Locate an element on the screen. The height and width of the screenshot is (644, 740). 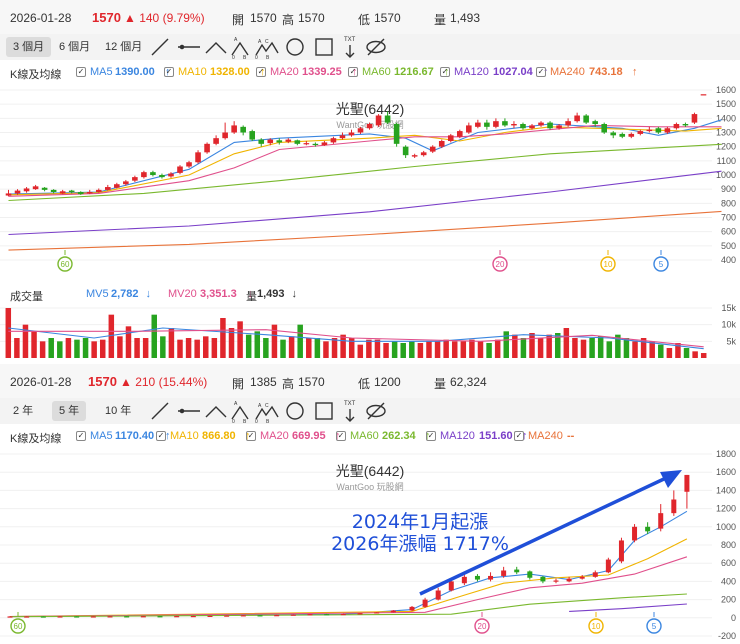
period-12m-button: 12 個月 is located at coordinates (124, 47).